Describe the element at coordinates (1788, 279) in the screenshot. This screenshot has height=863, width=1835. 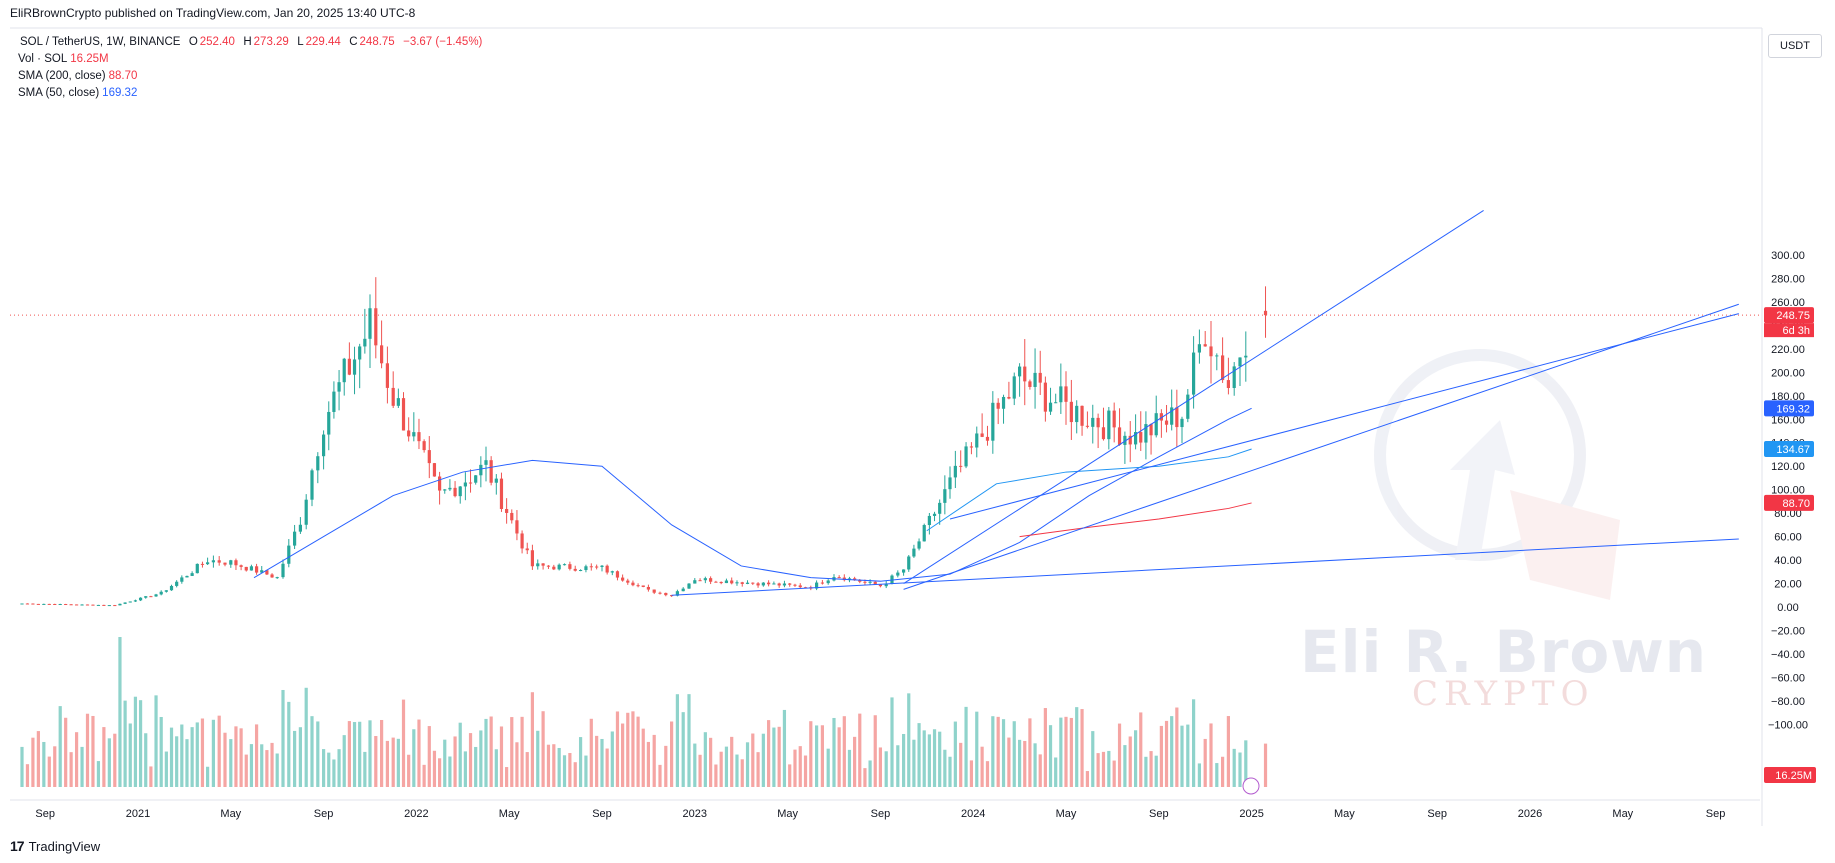
I see `price-tick-label: 280.00` at that location.